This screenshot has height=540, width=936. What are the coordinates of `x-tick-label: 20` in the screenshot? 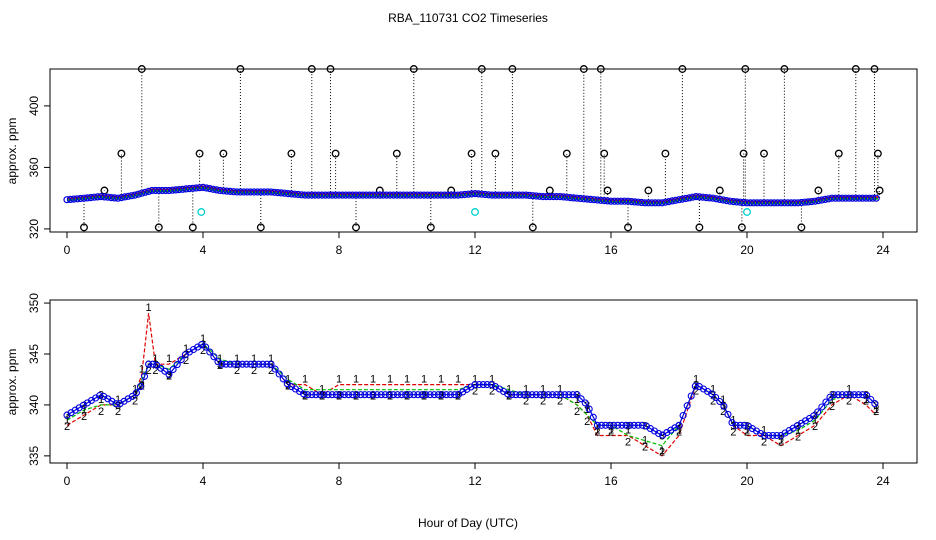 It's located at (747, 481).